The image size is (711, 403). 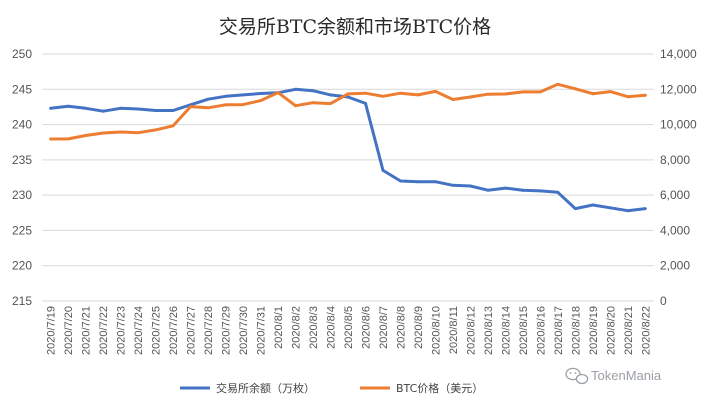 I want to click on x-tick-label: 2020/7/28, so click(x=209, y=330).